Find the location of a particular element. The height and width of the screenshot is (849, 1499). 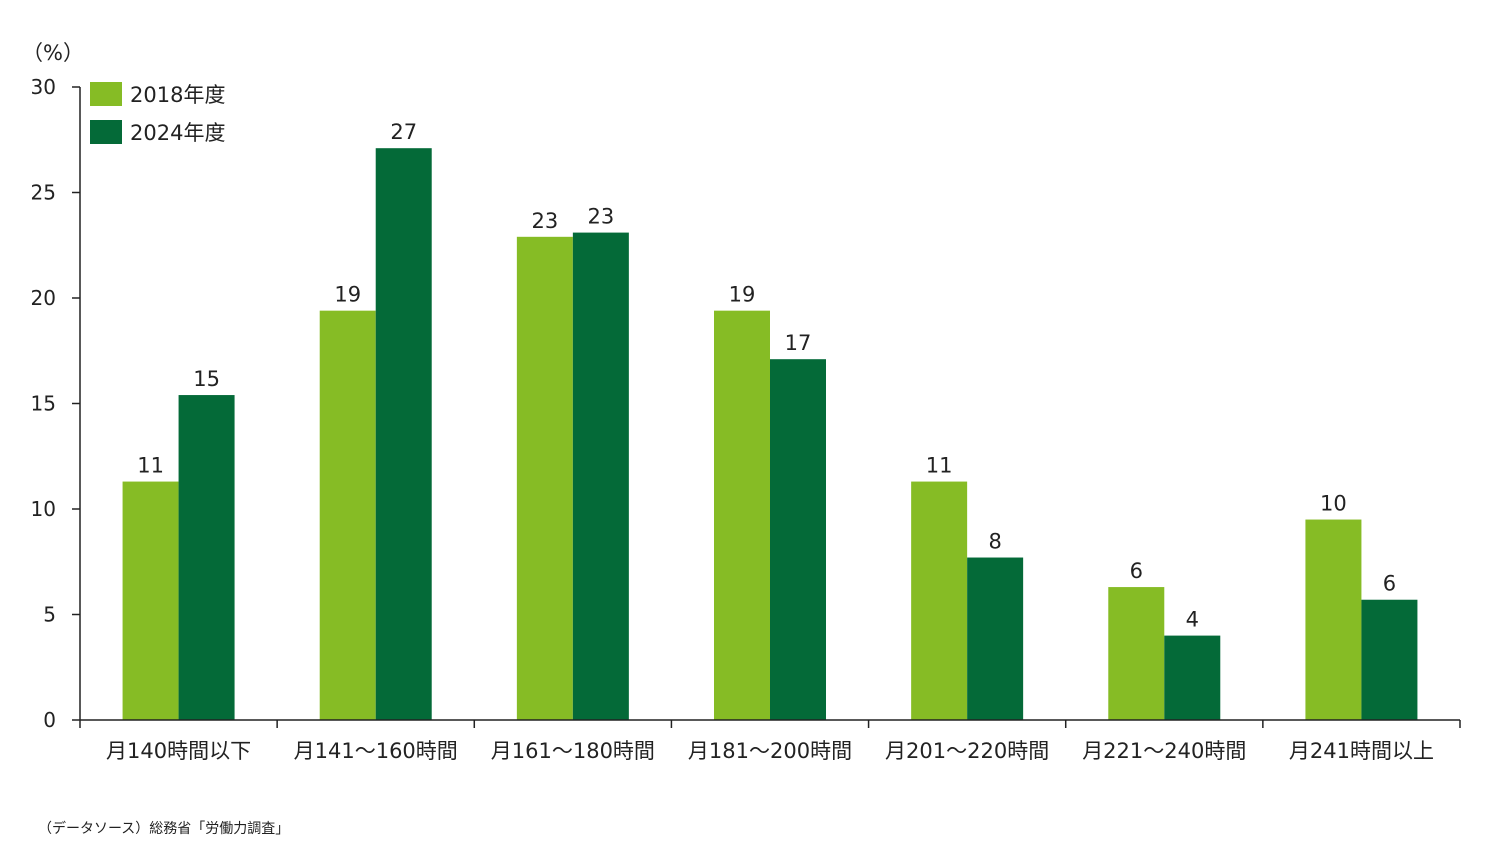

x-category-label: 月140時間以下 is located at coordinates (178, 751).